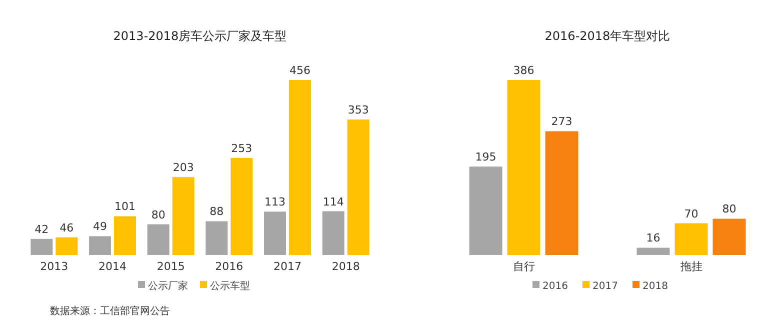 The width and height of the screenshot is (780, 329). What do you see at coordinates (110, 311) in the screenshot?
I see `source-note: 数据来源：工信部官网公告` at bounding box center [110, 311].